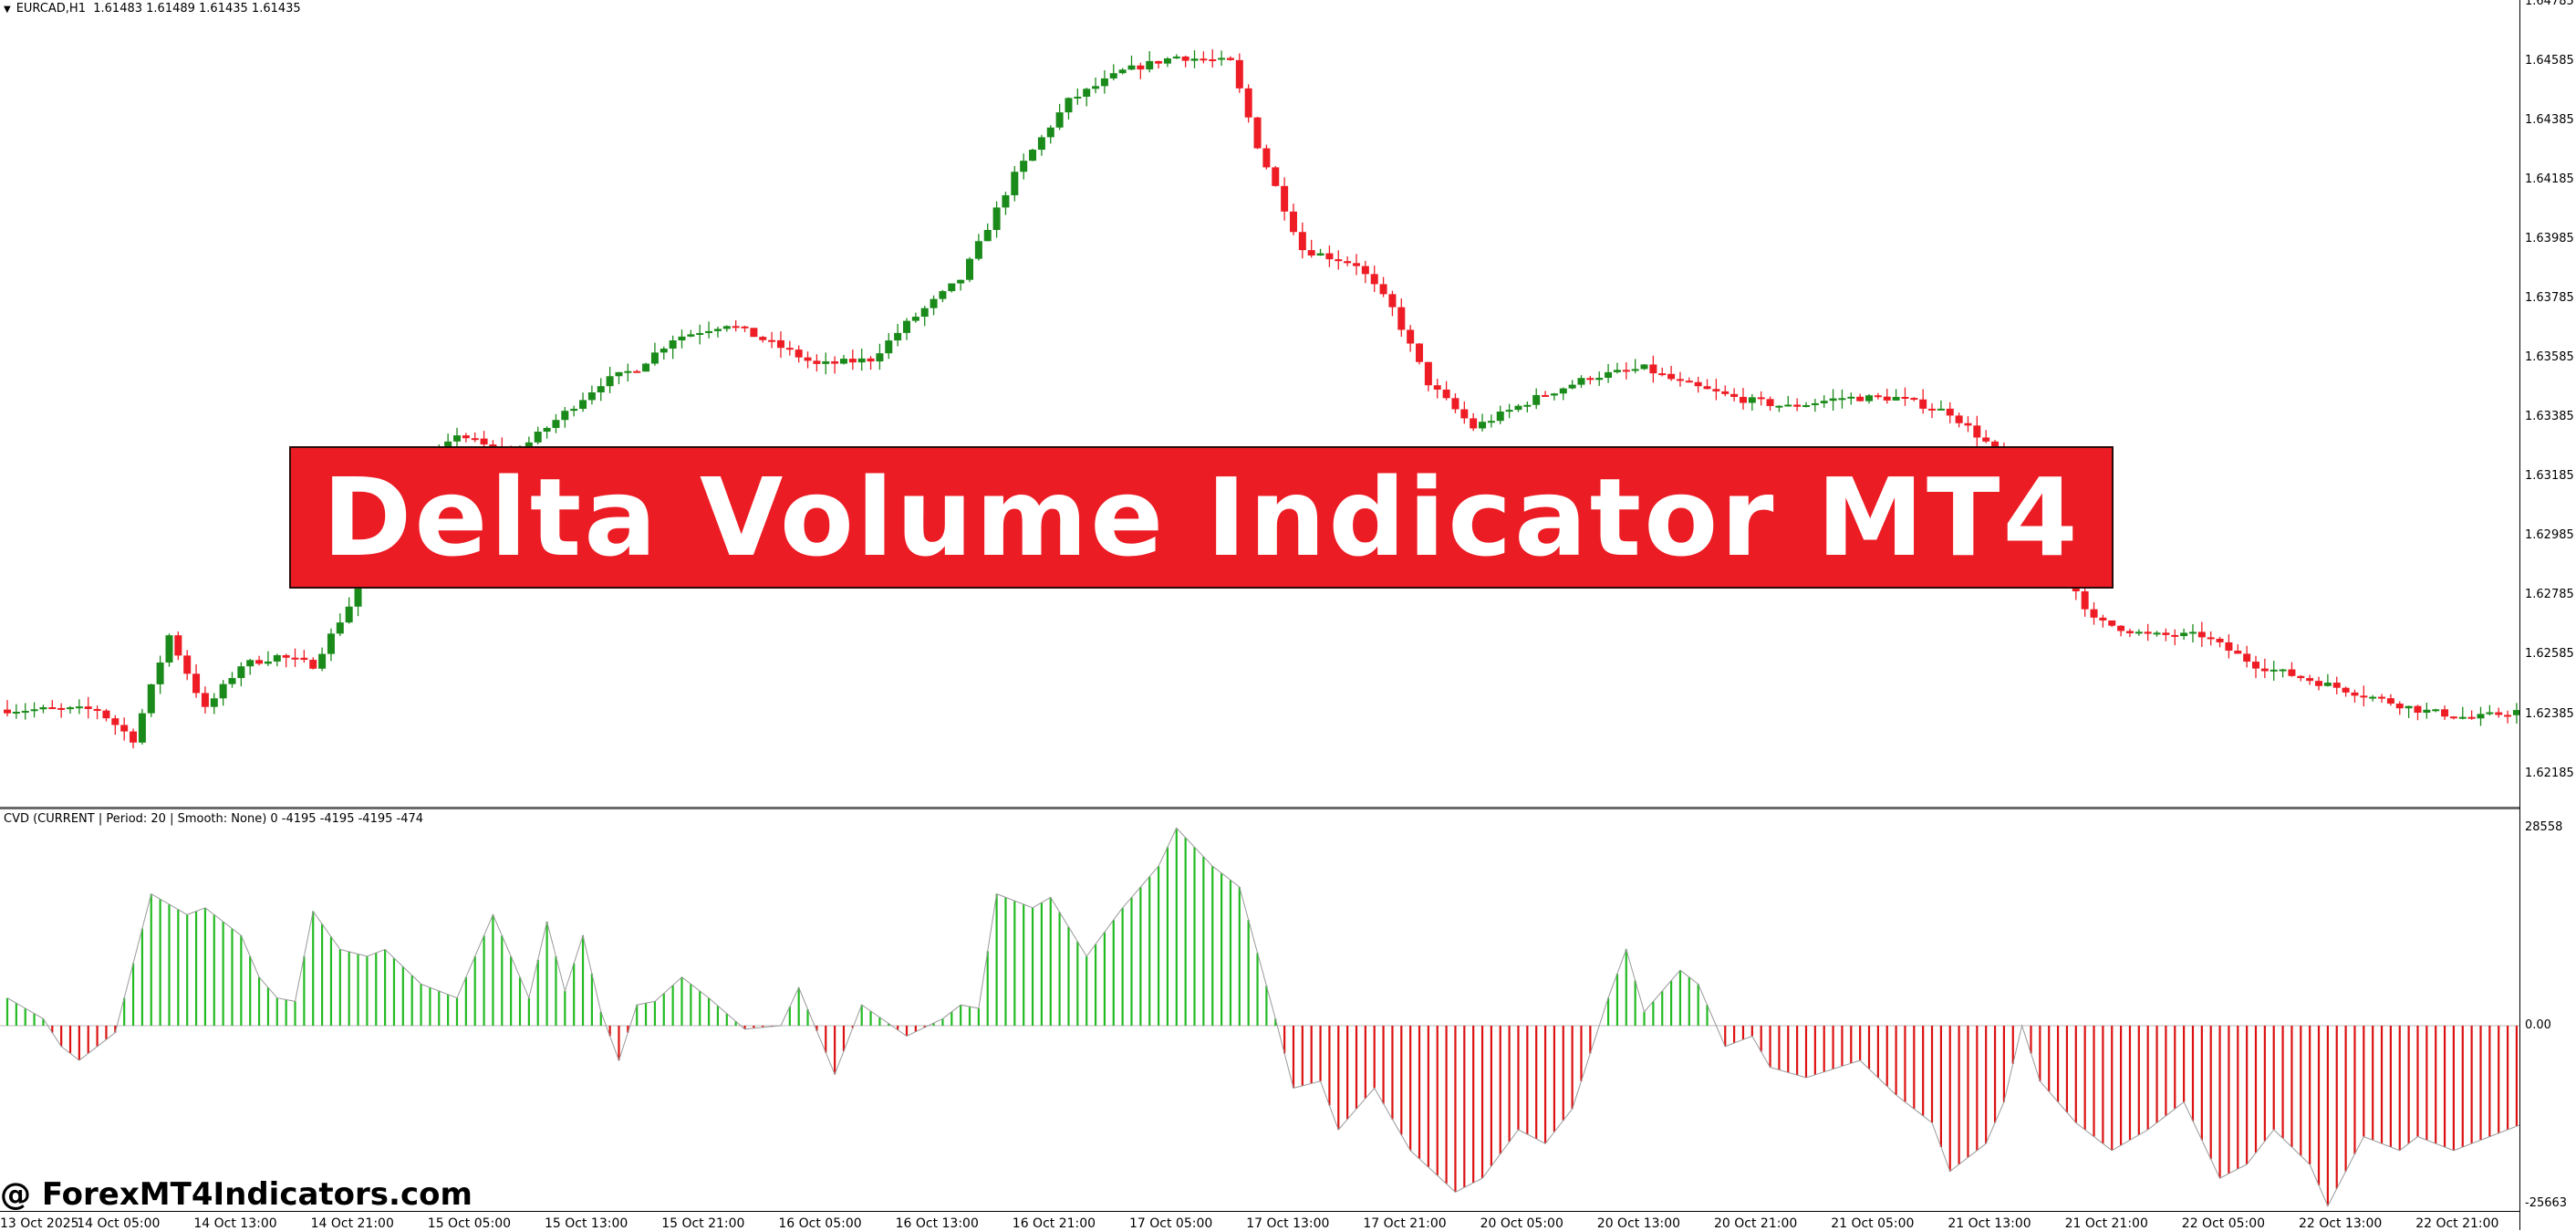 Image resolution: width=2576 pixels, height=1231 pixels. Describe the element at coordinates (119, 1223) in the screenshot. I see `time-tick-label: 14 Oct 05:00` at that location.